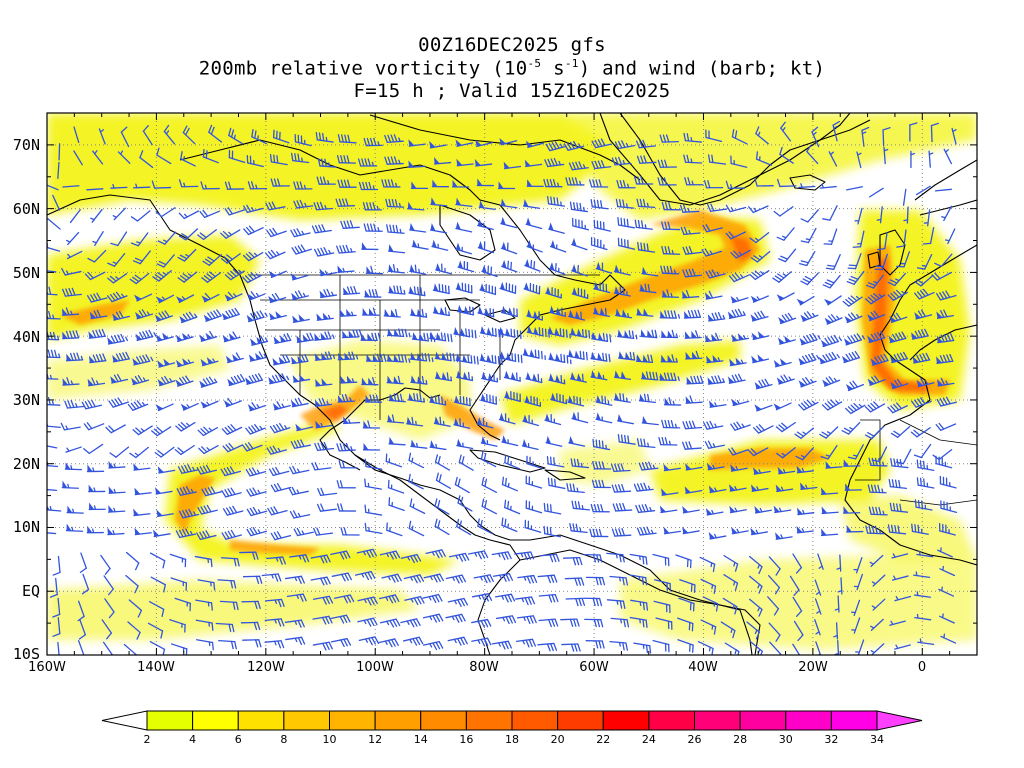 The width and height of the screenshot is (1024, 768). Describe the element at coordinates (831, 739) in the screenshot. I see `colorbar-label: 32` at that location.